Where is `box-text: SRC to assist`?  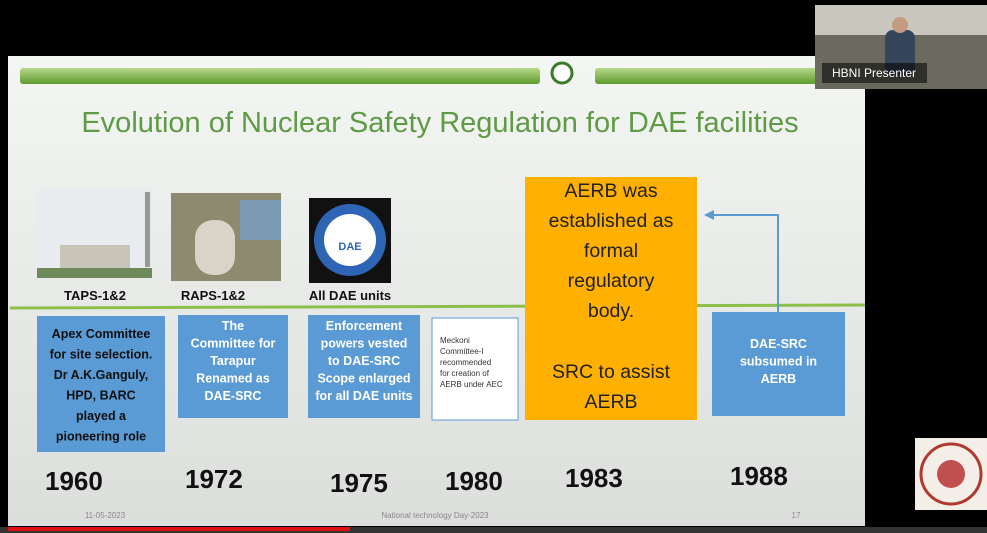
box-text: SRC to assist is located at coordinates (611, 372).